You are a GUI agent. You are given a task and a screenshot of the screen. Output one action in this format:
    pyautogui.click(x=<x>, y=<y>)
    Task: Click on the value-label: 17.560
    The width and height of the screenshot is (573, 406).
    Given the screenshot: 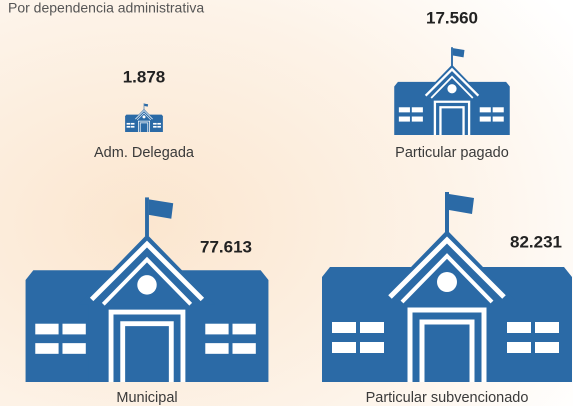 What is the action you would take?
    pyautogui.click(x=452, y=17)
    